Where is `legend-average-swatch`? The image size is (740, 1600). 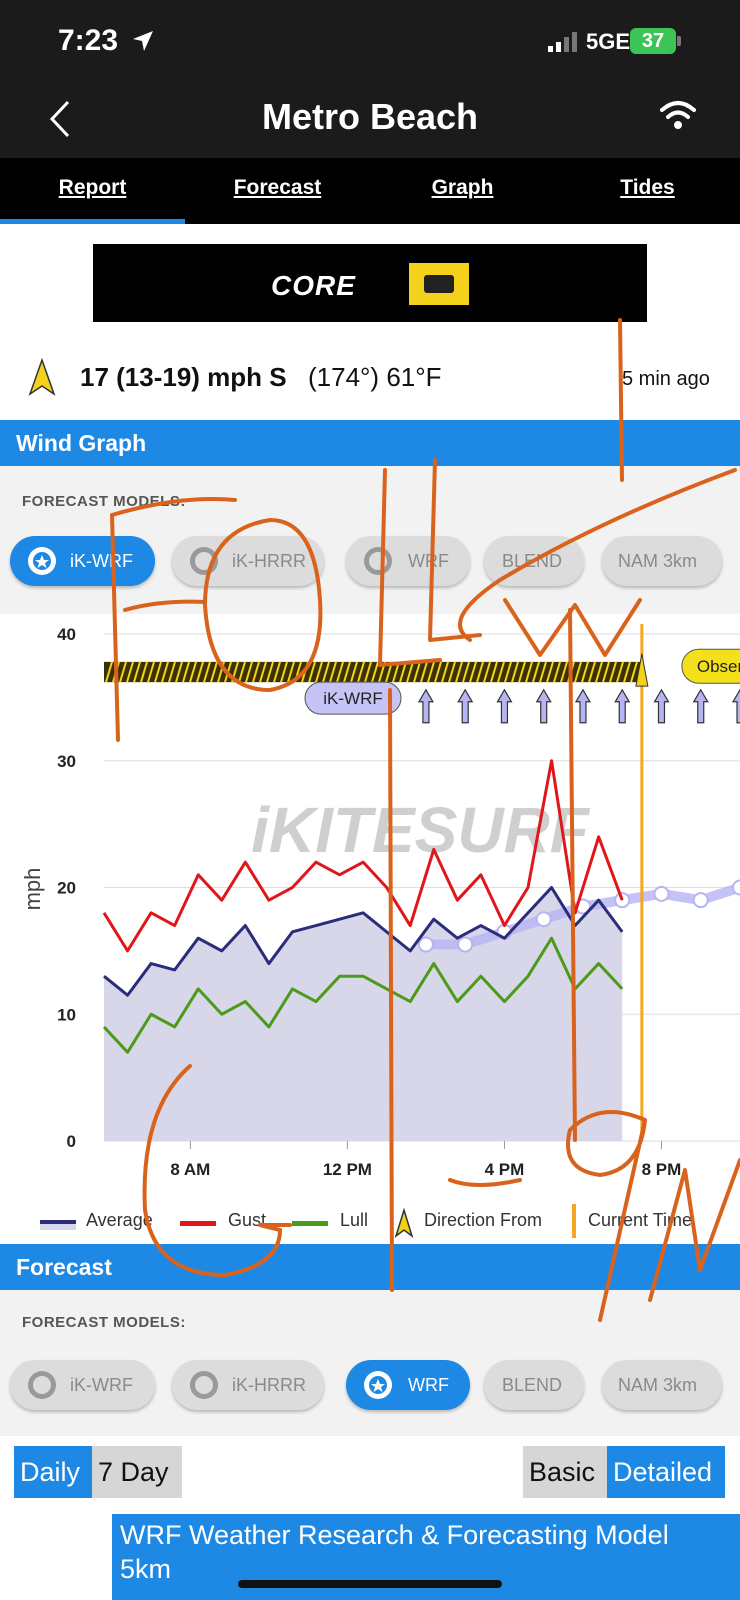 legend-average-swatch is located at coordinates (58, 1225).